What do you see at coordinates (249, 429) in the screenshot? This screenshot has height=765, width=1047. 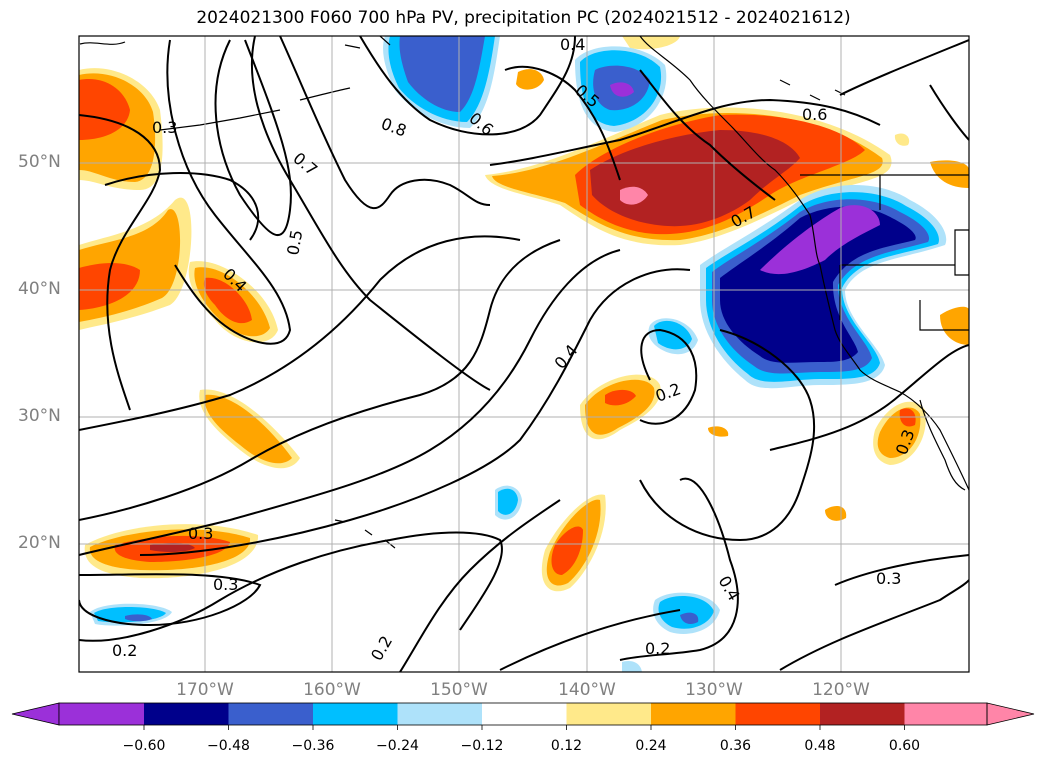 I see `positive-anomaly-165w-30n` at bounding box center [249, 429].